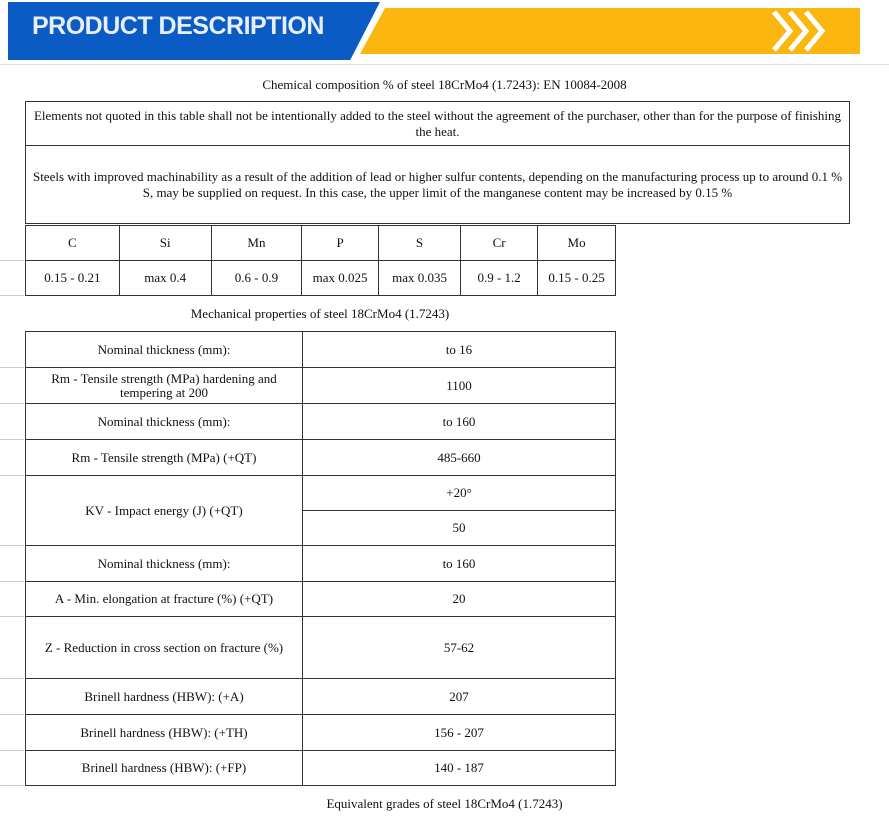 The height and width of the screenshot is (831, 889). What do you see at coordinates (576, 278) in the screenshot?
I see `chem-value: 0.15 - 0.25` at bounding box center [576, 278].